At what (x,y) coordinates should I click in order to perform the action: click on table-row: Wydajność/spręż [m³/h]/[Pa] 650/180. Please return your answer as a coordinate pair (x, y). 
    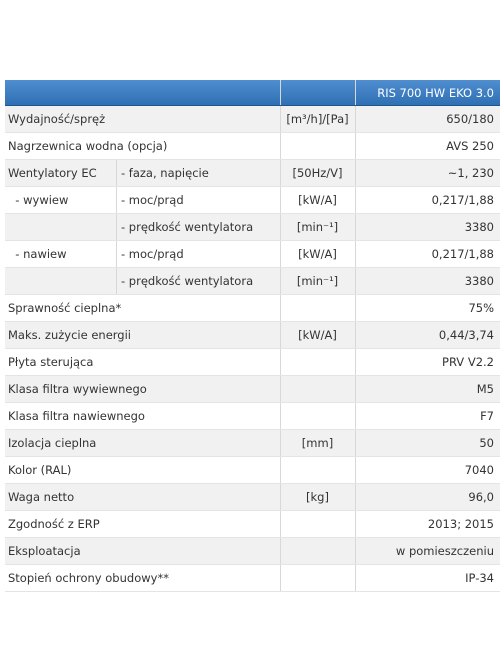
    Looking at the image, I should click on (252, 119).